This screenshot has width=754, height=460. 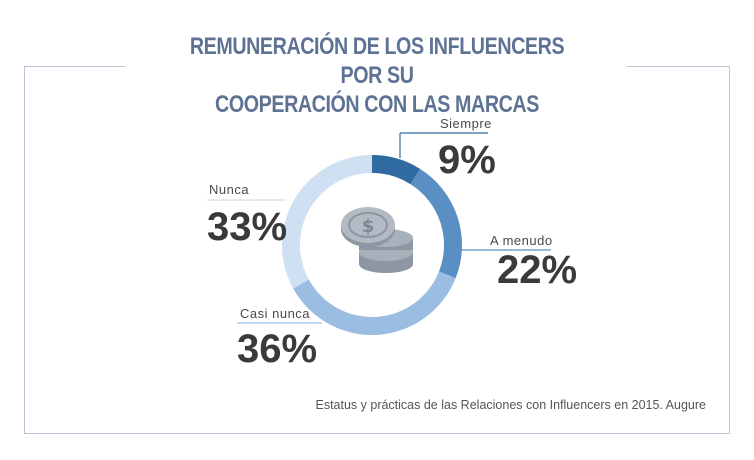 I want to click on label-casi-nunca: Casi nunca, so click(x=275, y=313).